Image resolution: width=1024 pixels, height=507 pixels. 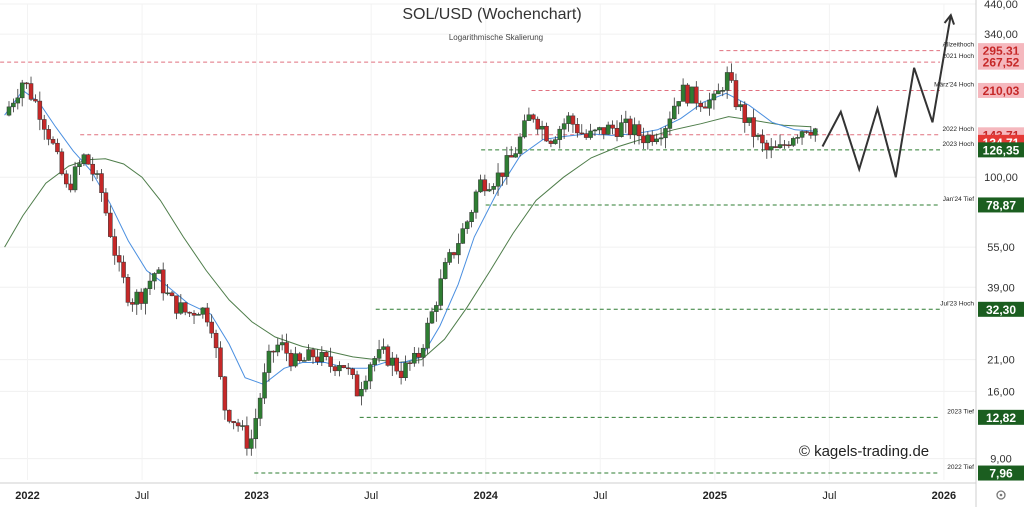 I want to click on price-box-label: 7,96, so click(x=1001, y=474).